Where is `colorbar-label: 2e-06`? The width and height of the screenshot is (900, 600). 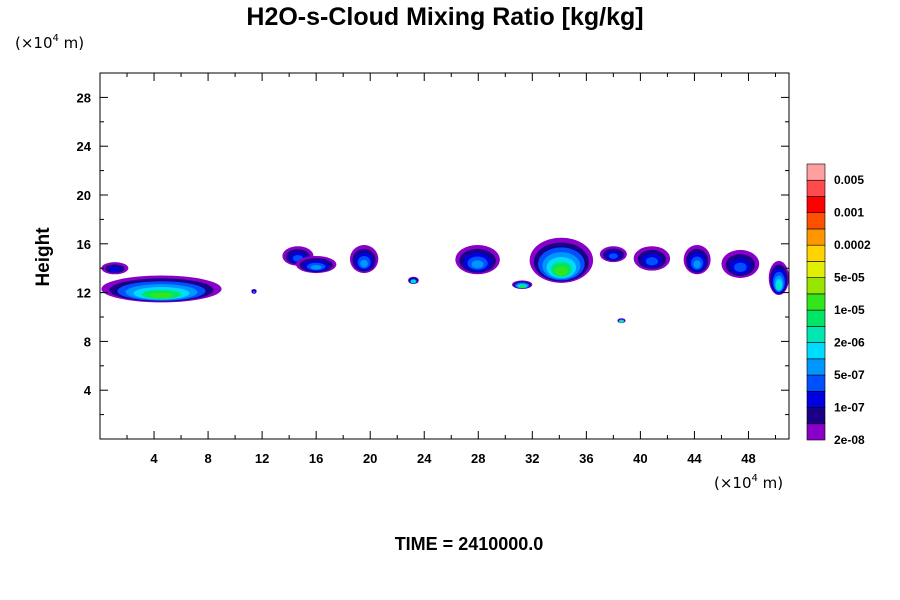 colorbar-label: 2e-06 is located at coordinates (849, 343).